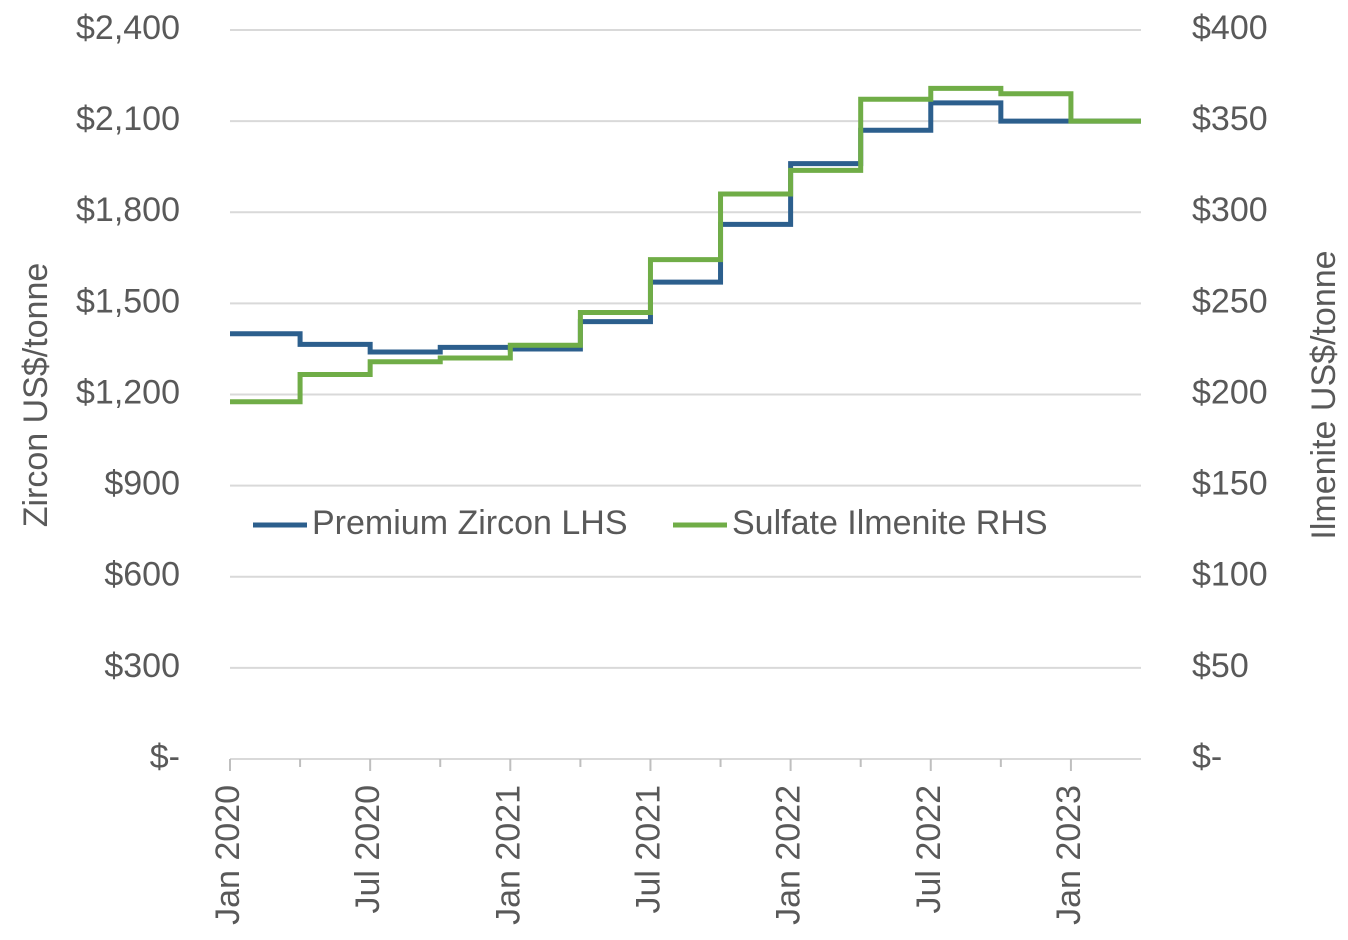  What do you see at coordinates (1230, 210) in the screenshot?
I see `y2-tick-label: $300` at bounding box center [1230, 210].